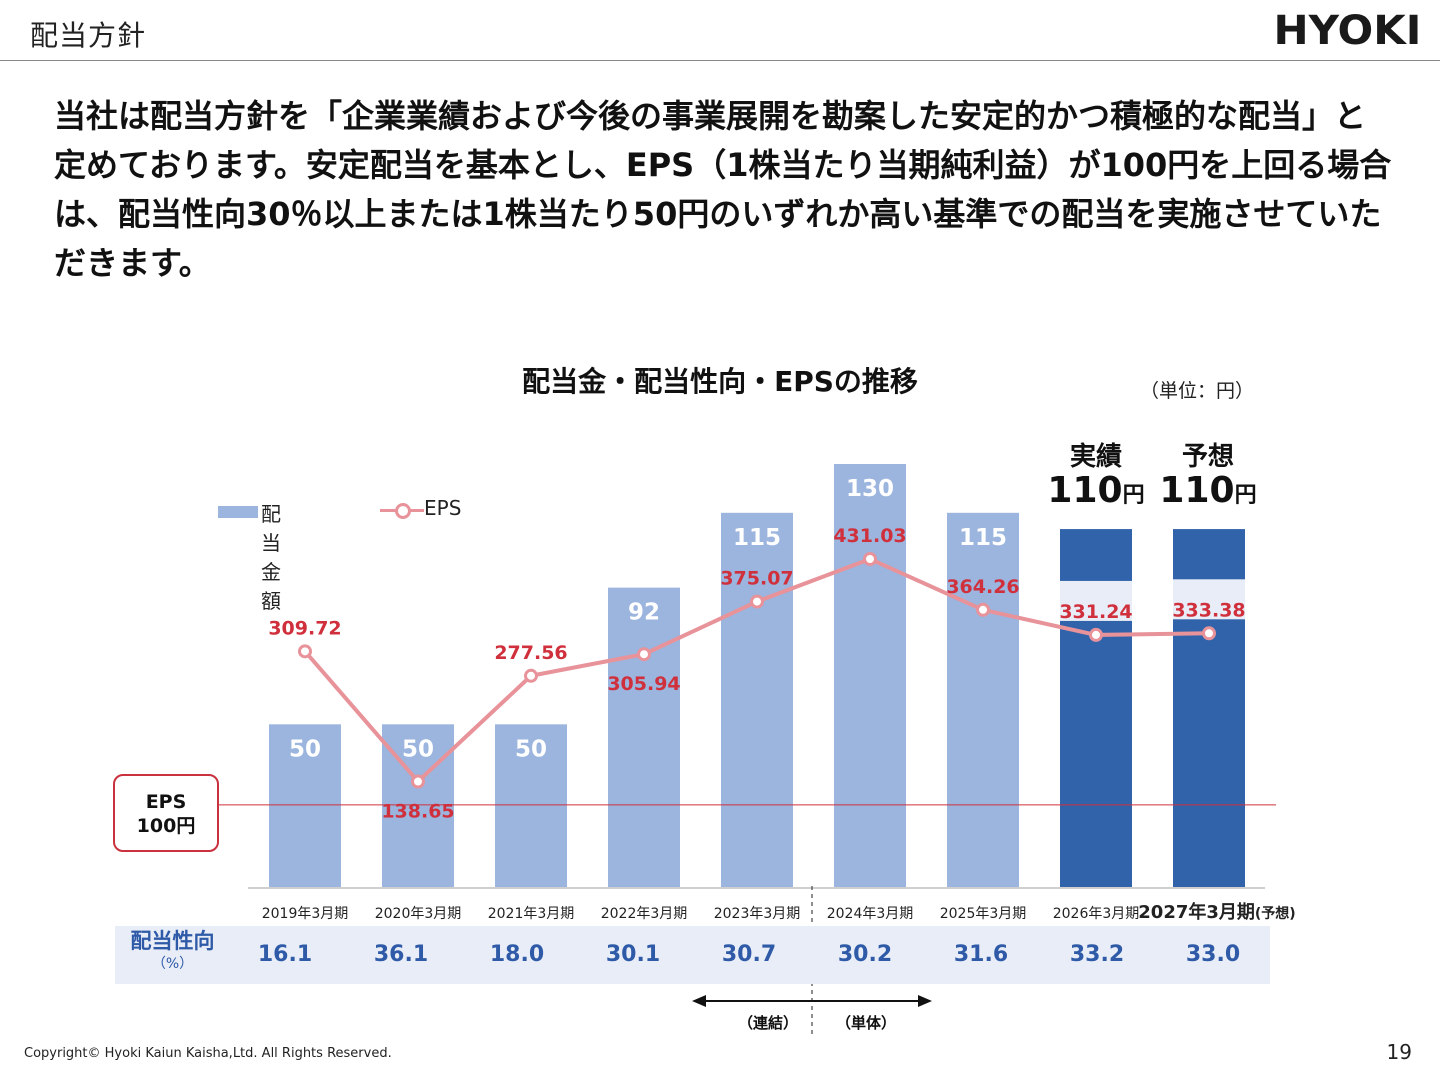 The width and height of the screenshot is (1440, 1080). What do you see at coordinates (172, 941) in the screenshot?
I see `payout-ratio-title: 配当性向` at bounding box center [172, 941].